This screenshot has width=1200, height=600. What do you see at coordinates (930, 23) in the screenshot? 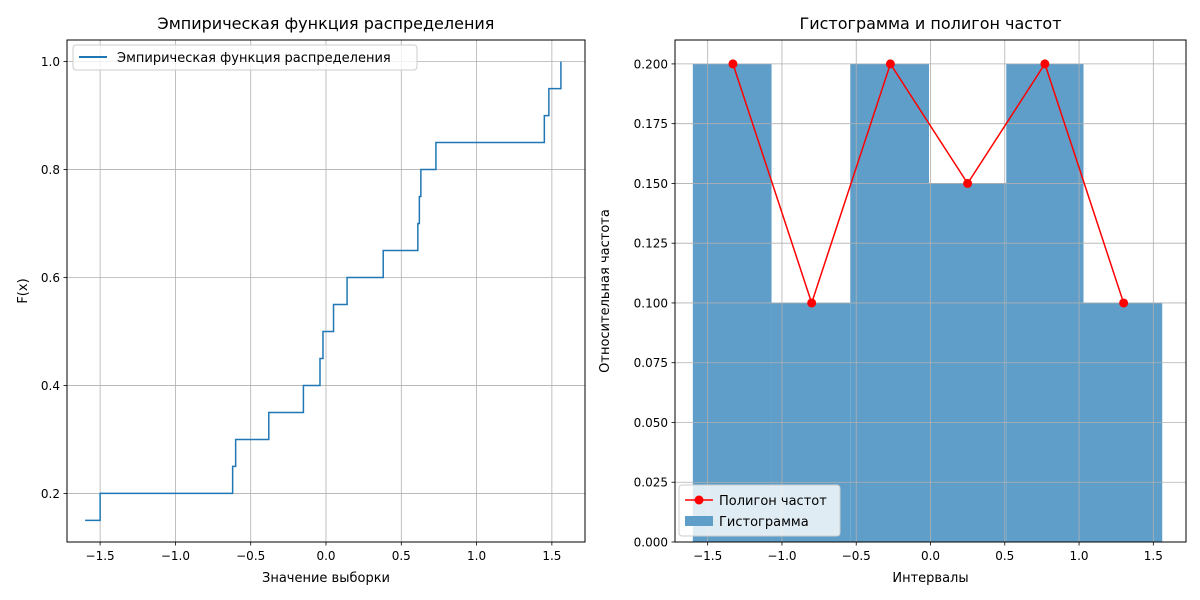
I see `histogram-title: Гистограмма и полигон частот` at bounding box center [930, 23].